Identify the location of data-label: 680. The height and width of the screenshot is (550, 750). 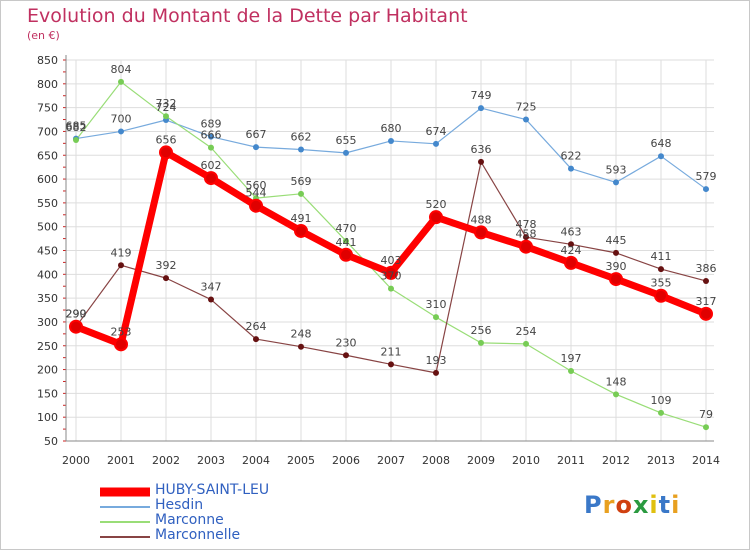
(391, 128).